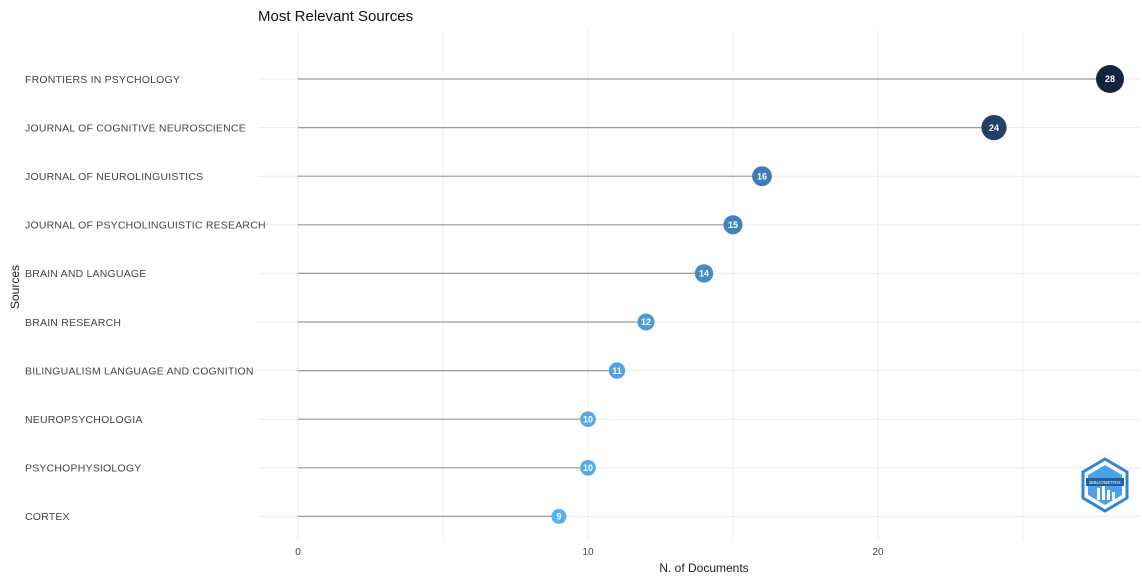 The image size is (1142, 576). I want to click on point-value-label: 16, so click(762, 176).